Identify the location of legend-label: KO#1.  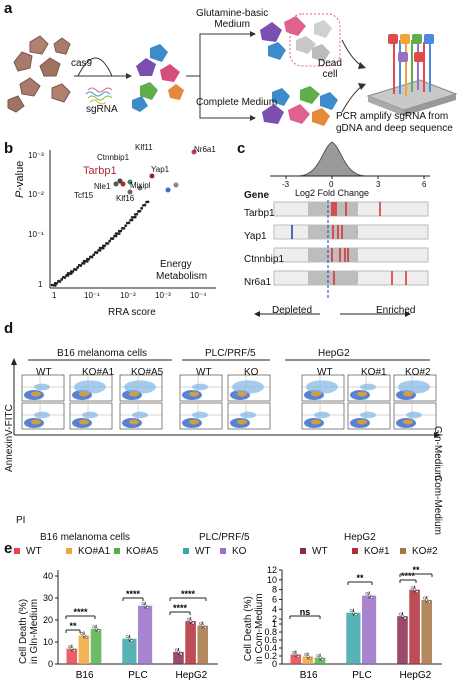
(377, 551).